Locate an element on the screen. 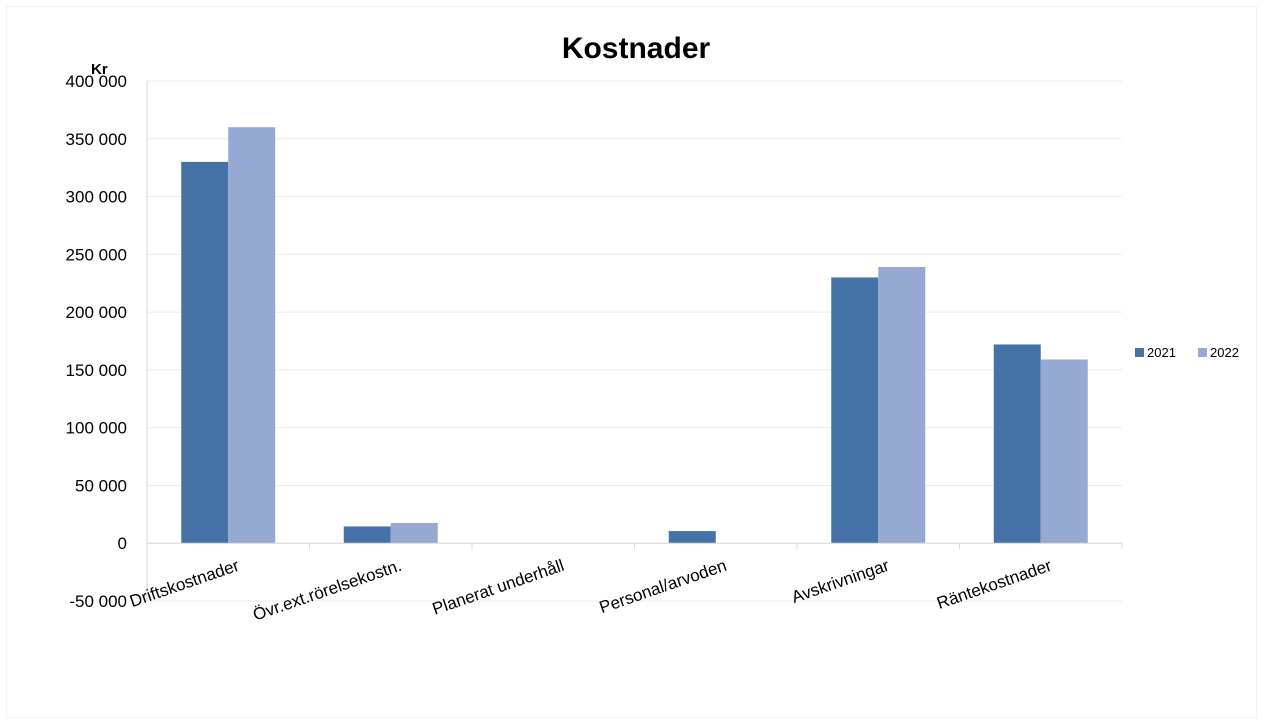 Image resolution: width=1263 pixels, height=724 pixels. chart-title: Kostnader is located at coordinates (636, 48).